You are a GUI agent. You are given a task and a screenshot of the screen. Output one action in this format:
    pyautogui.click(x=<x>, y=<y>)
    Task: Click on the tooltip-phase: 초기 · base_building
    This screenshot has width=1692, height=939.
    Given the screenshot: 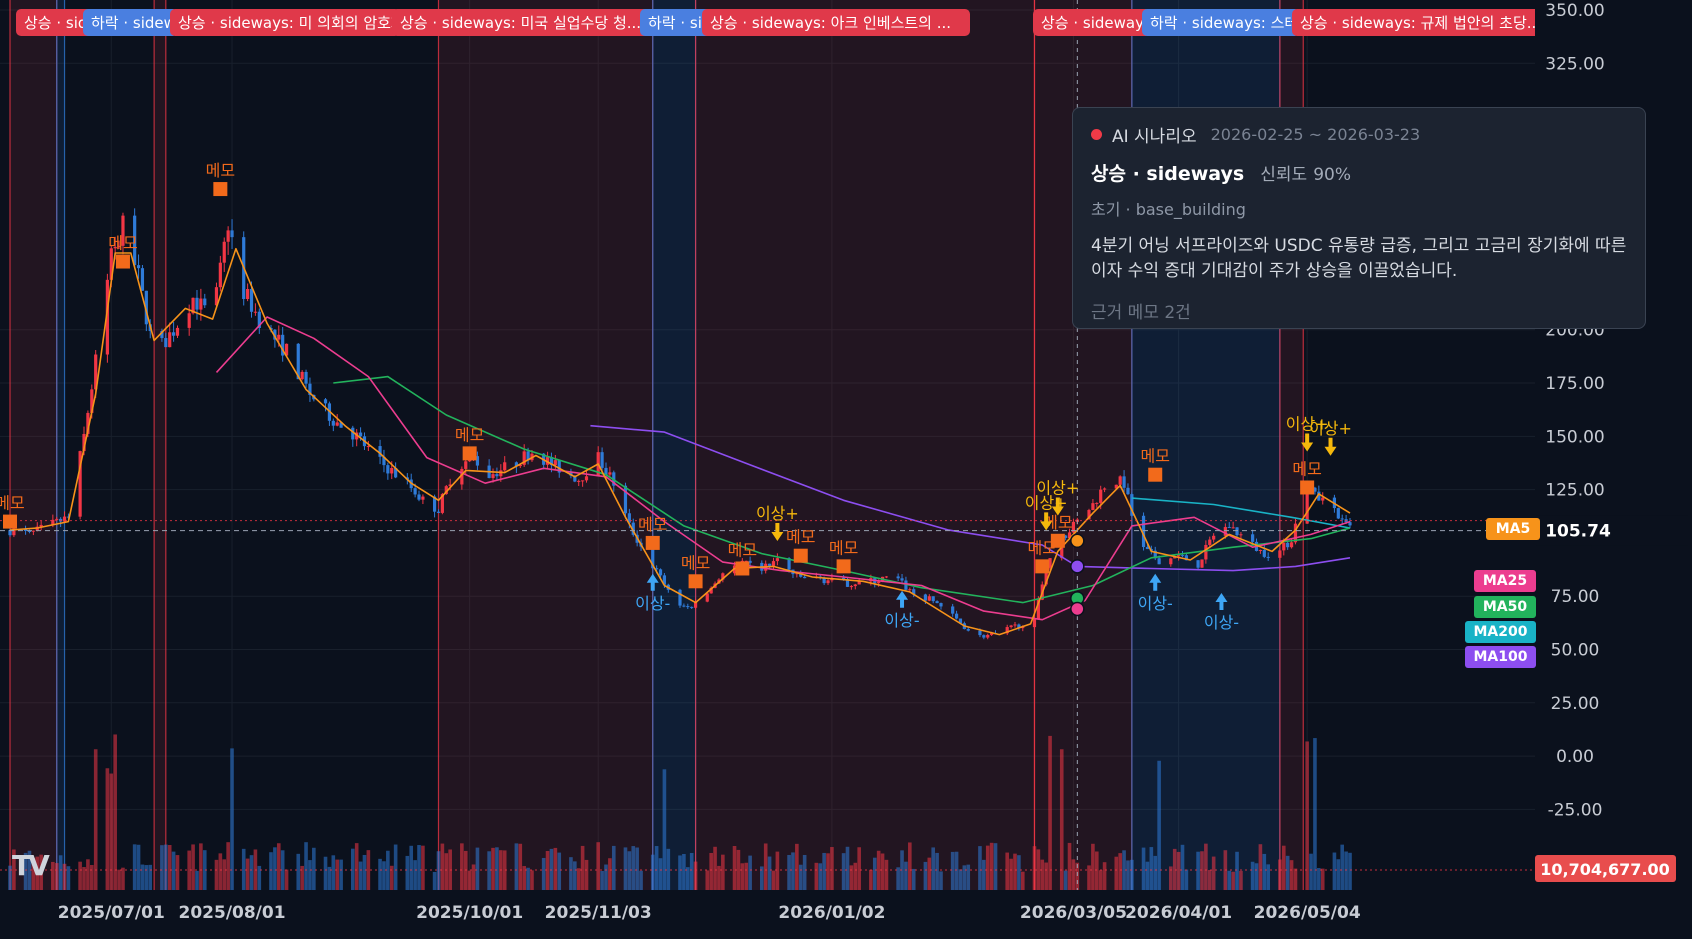 What is the action you would take?
    pyautogui.click(x=1168, y=209)
    